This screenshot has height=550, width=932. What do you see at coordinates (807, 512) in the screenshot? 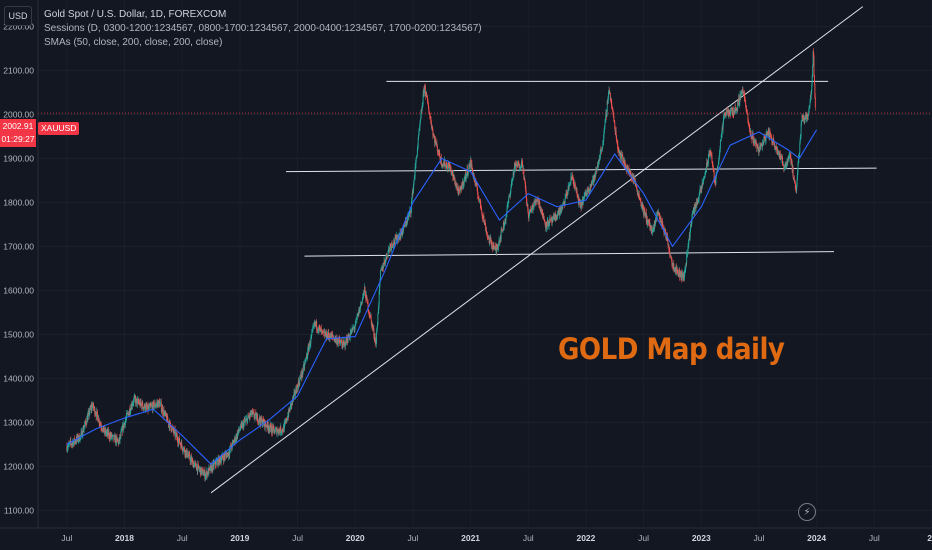
I see `lightning-icon: ⚡` at bounding box center [807, 512].